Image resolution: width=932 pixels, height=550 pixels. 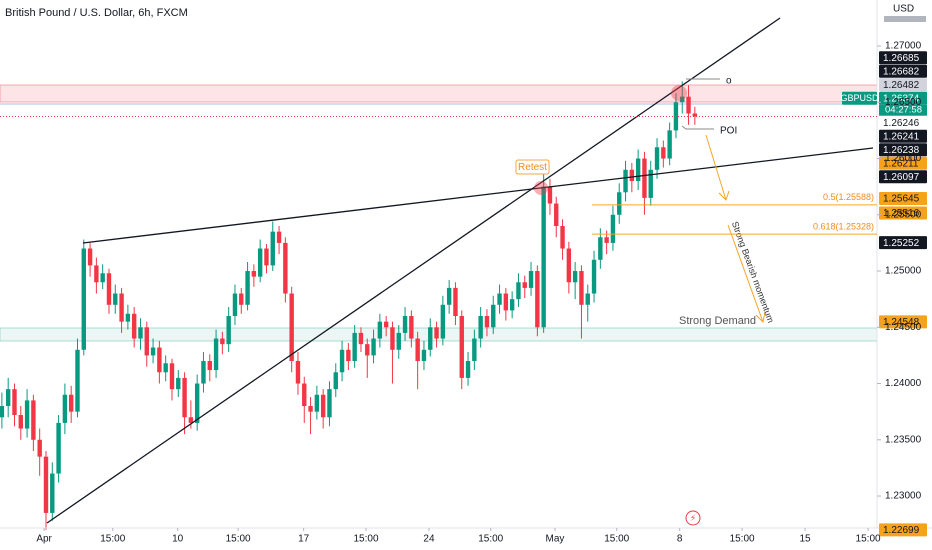 I want to click on countdown: 04:27:58, so click(x=903, y=110).